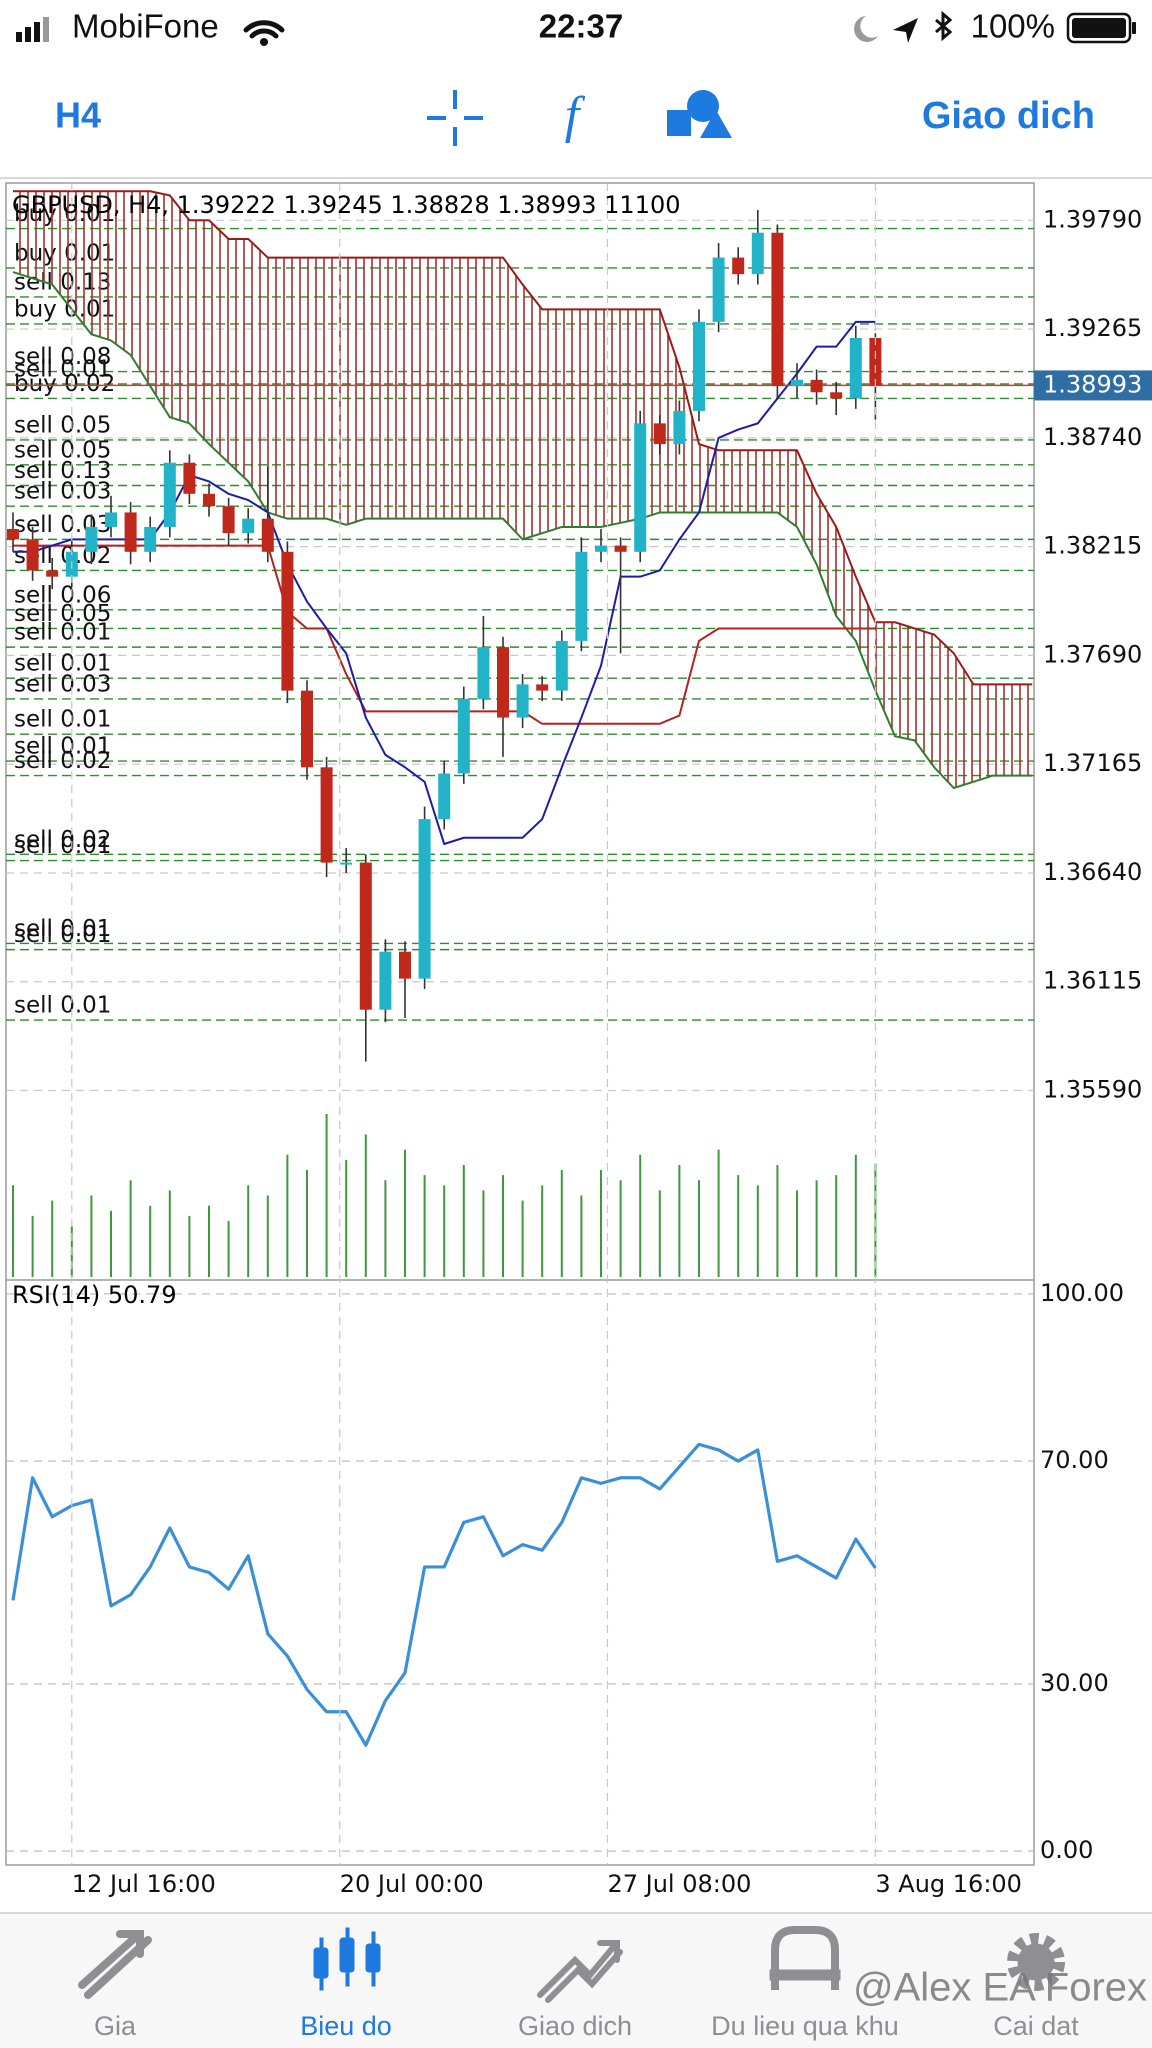 The image size is (1152, 2048). Describe the element at coordinates (1082, 1293) in the screenshot. I see `rsi-tick-label: 100.00` at that location.